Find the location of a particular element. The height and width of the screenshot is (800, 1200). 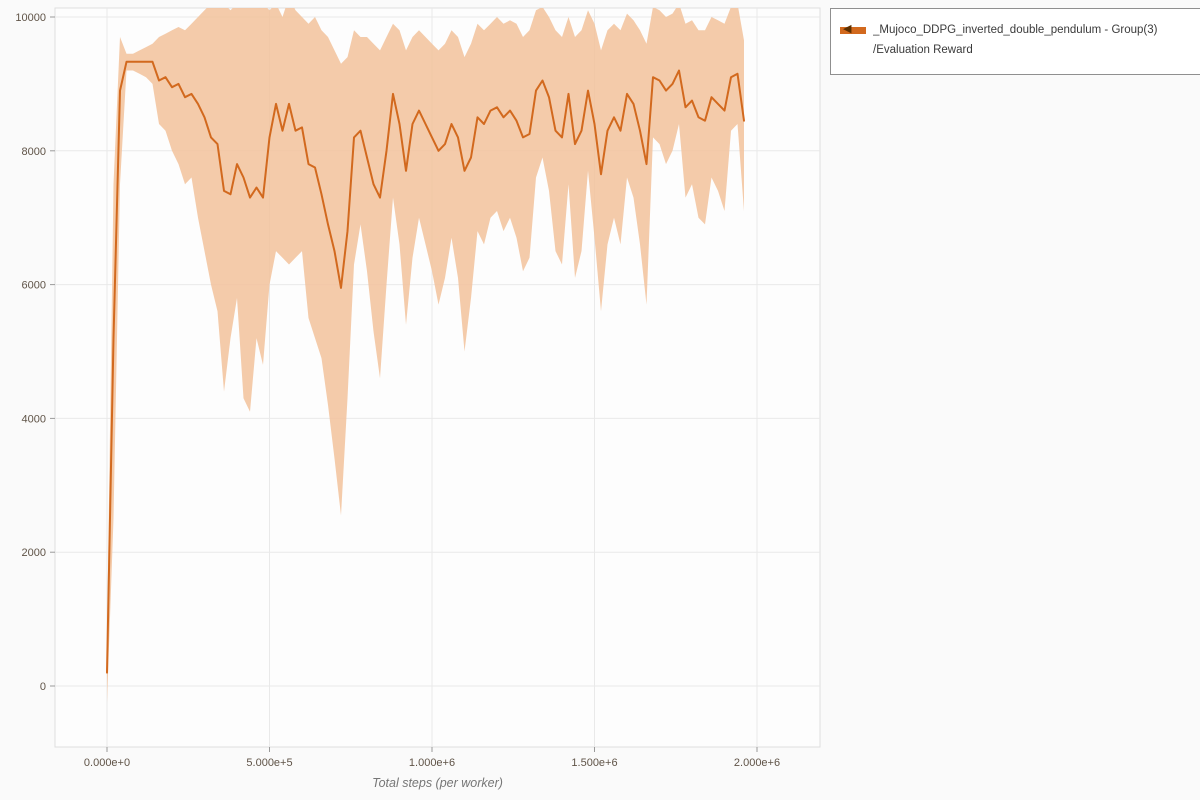

y-tick-label: 4000 is located at coordinates (34, 419).